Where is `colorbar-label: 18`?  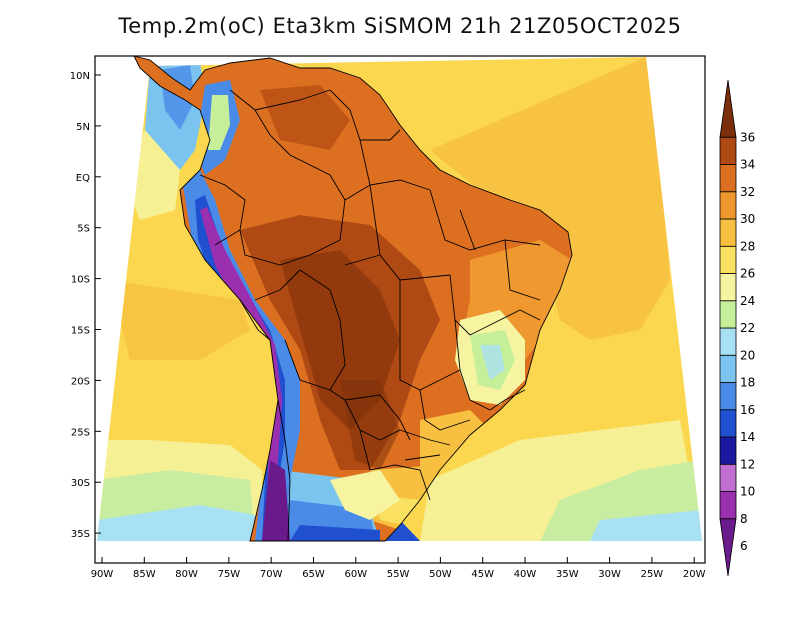
colorbar-label: 18 is located at coordinates (747, 383).